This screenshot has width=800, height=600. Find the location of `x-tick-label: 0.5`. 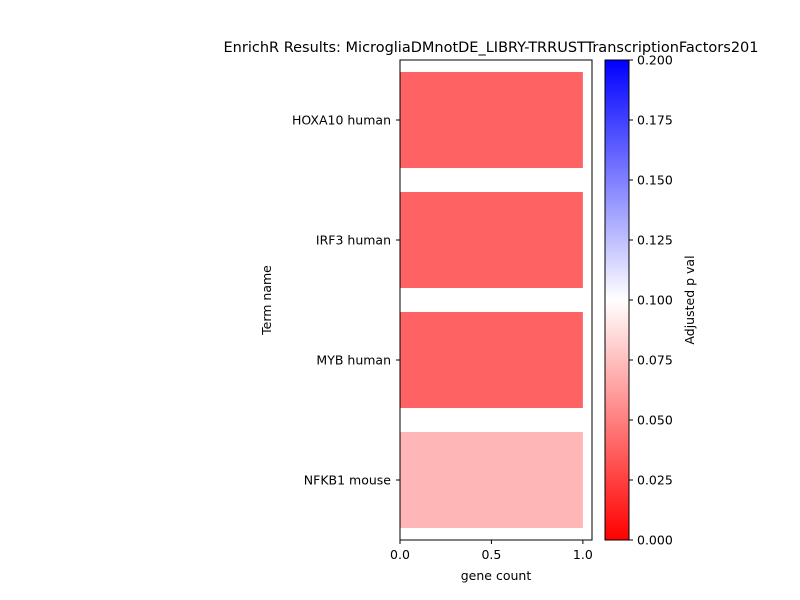

x-tick-label: 0.5 is located at coordinates (491, 554).